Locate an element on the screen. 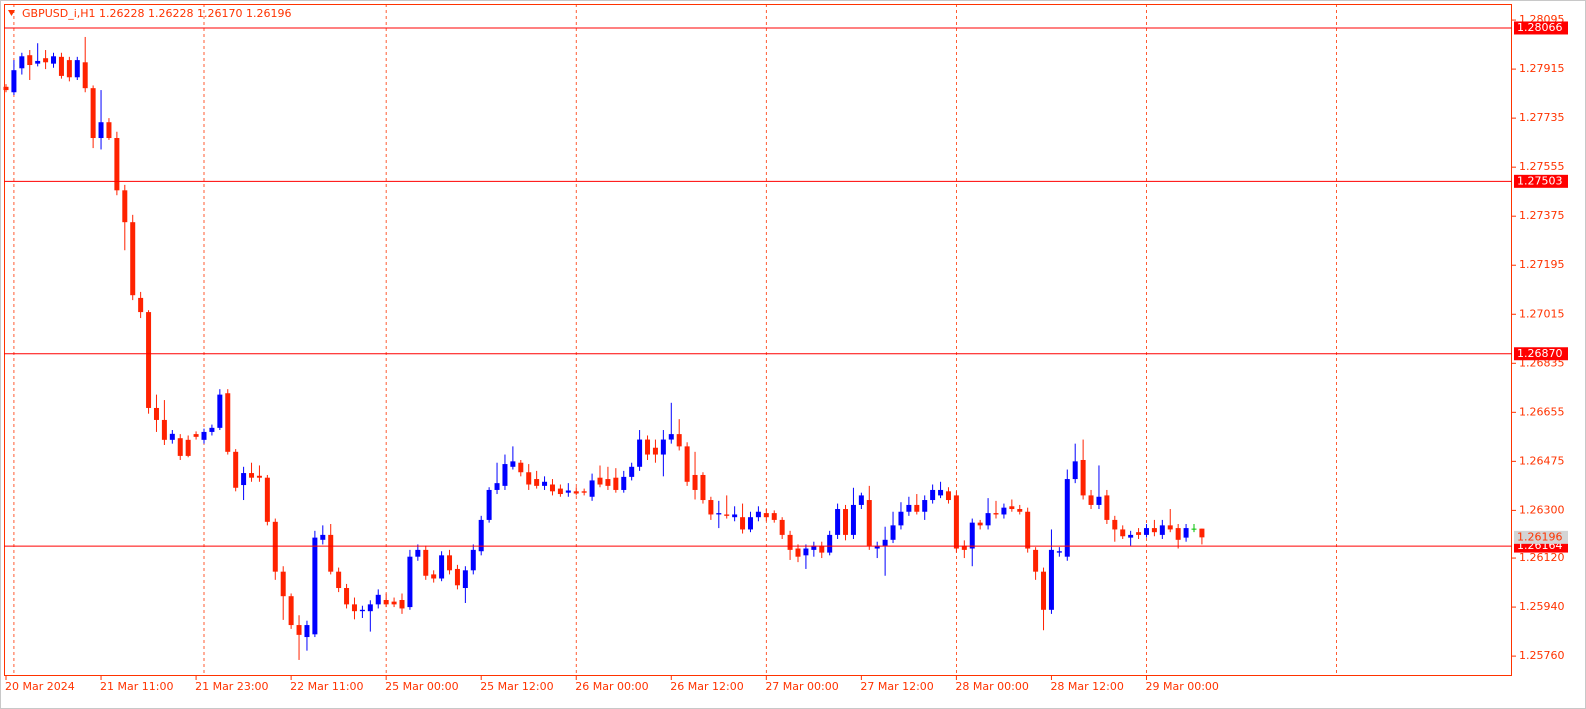  last-price-label: 1.26196 is located at coordinates (1540, 536).